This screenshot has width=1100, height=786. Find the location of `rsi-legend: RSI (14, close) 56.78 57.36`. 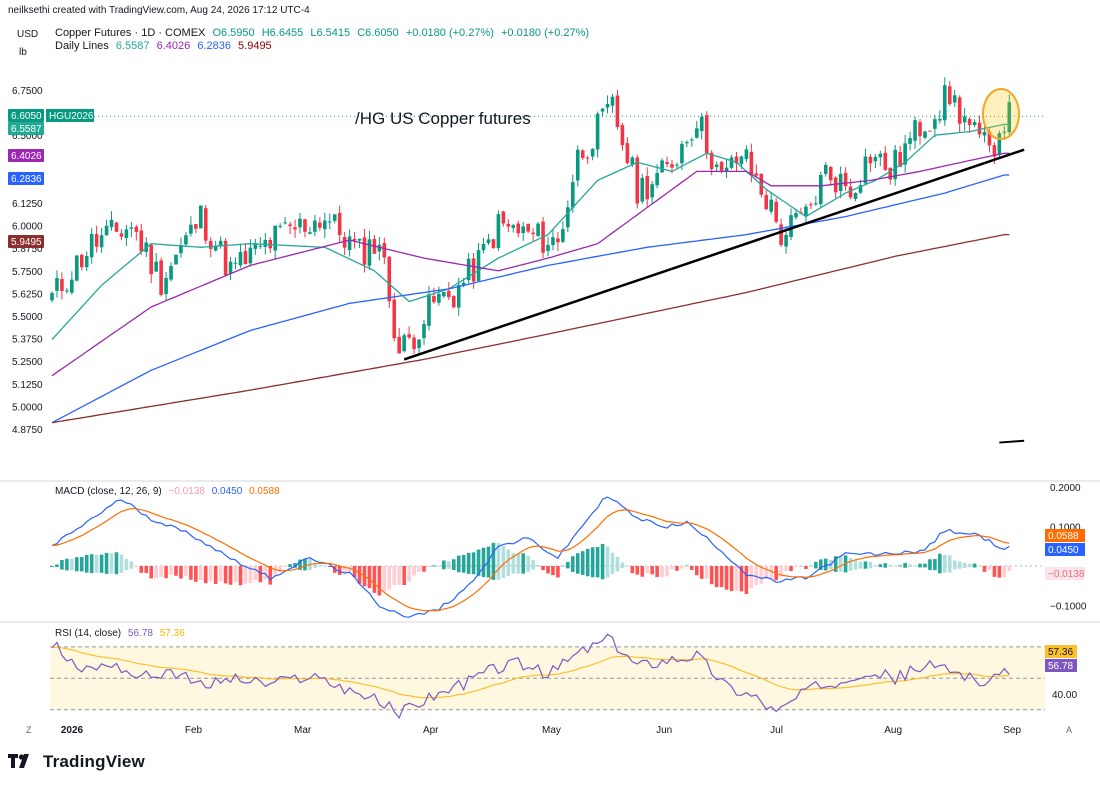

rsi-legend: RSI (14, close) 56.78 57.36 is located at coordinates (122, 633).